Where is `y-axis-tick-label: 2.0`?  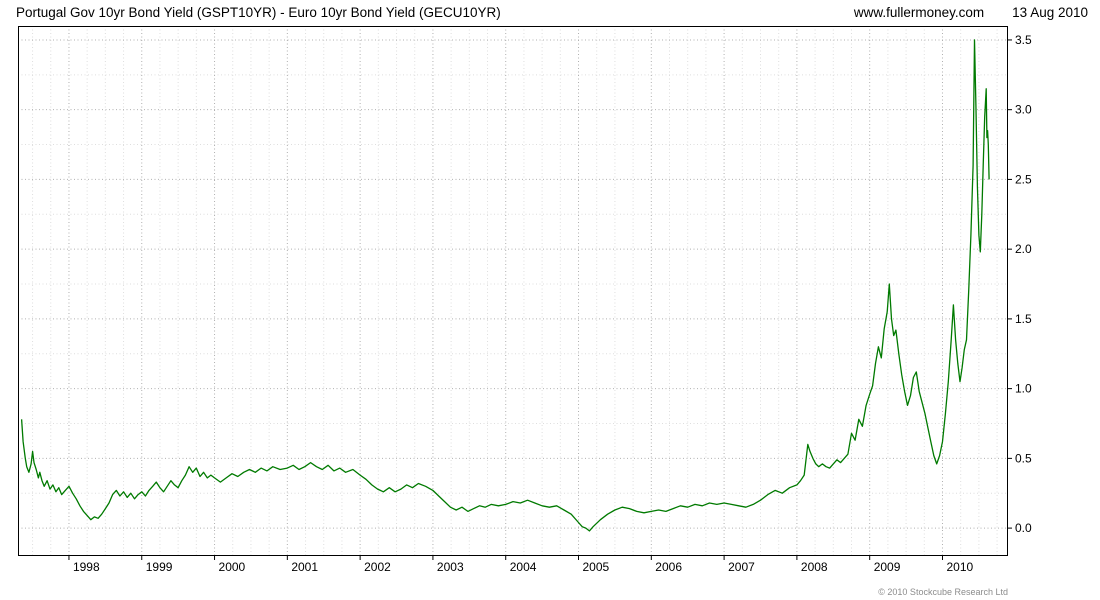
y-axis-tick-label: 2.0 is located at coordinates (1023, 249).